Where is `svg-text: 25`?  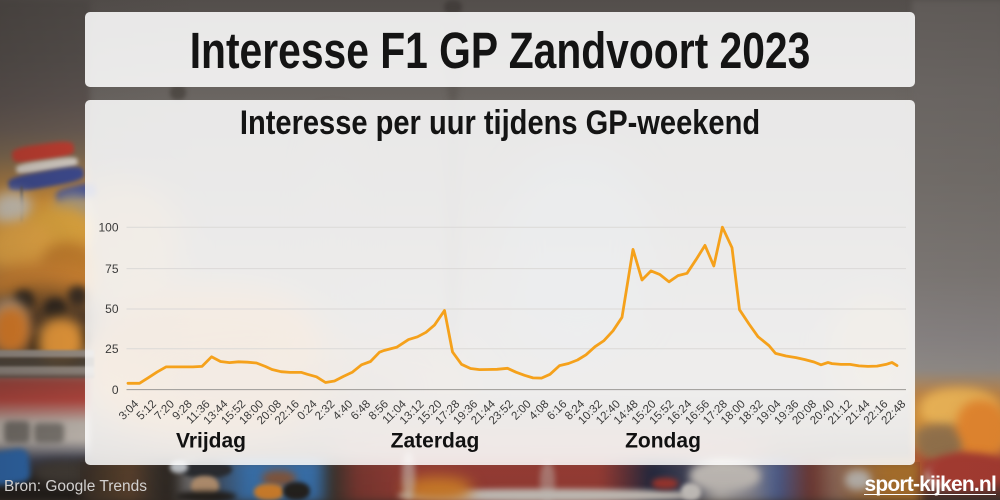 svg-text: 25 is located at coordinates (112, 349).